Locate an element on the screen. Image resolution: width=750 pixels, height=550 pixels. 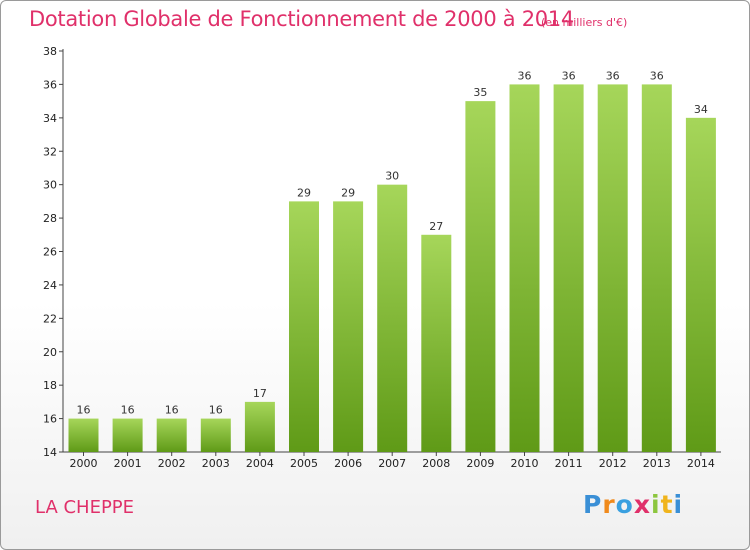
value-label-2009: 35 is located at coordinates (480, 92).